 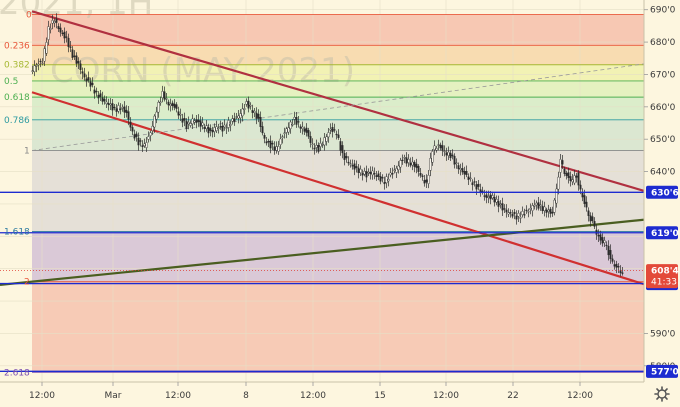 I want to click on y-tick-label-0: 690'0, so click(x=663, y=11).